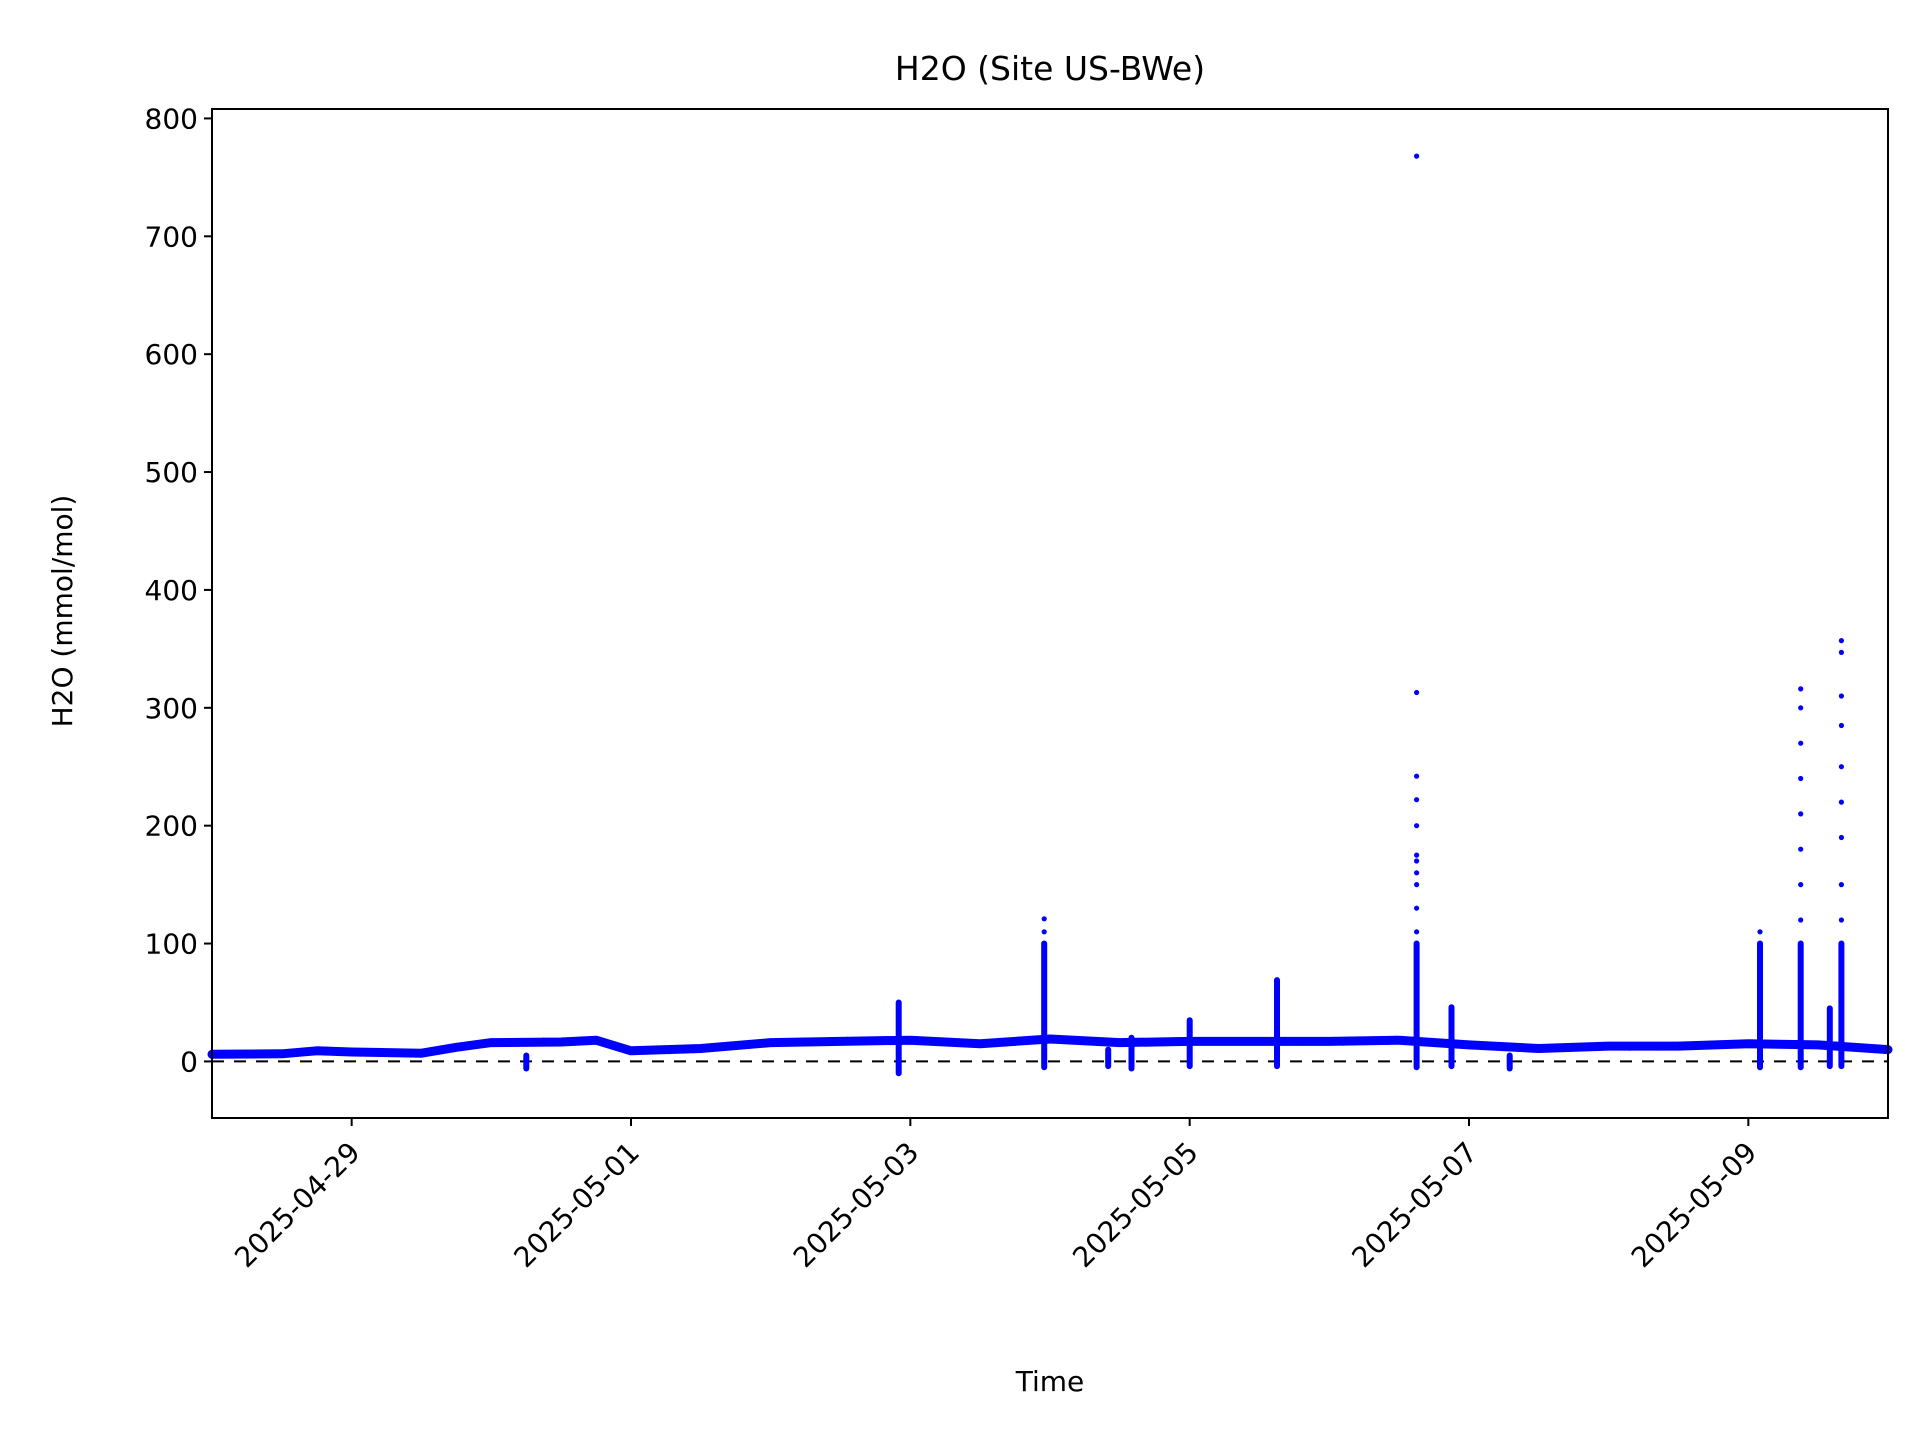  What do you see at coordinates (171, 472) in the screenshot?
I see `y-tick-label: 500` at bounding box center [171, 472].